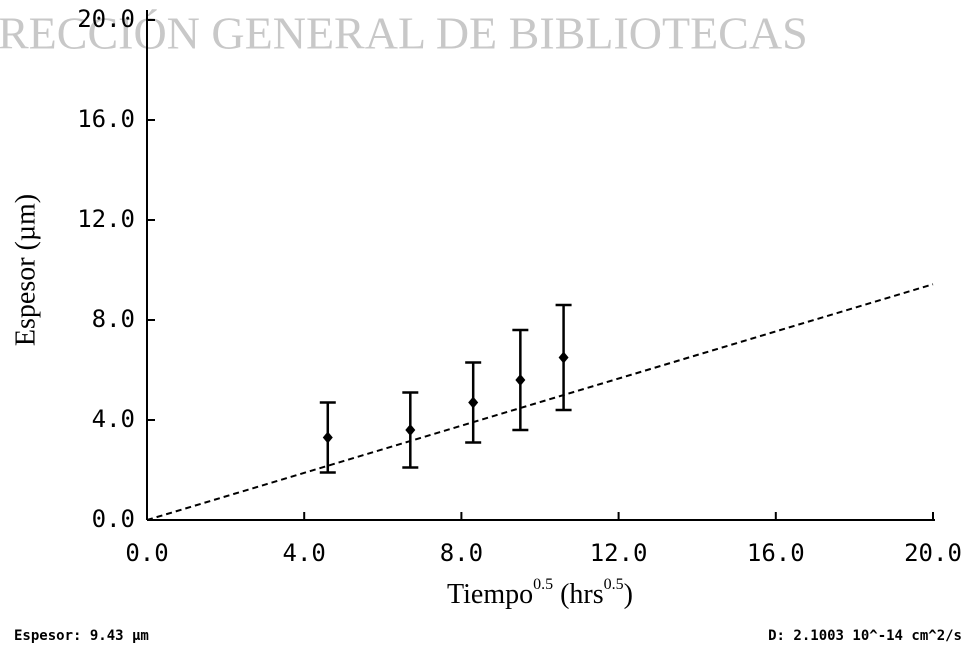 The height and width of the screenshot is (653, 974). What do you see at coordinates (304, 553) in the screenshot?
I see `x-tick-label: 4.0` at bounding box center [304, 553].